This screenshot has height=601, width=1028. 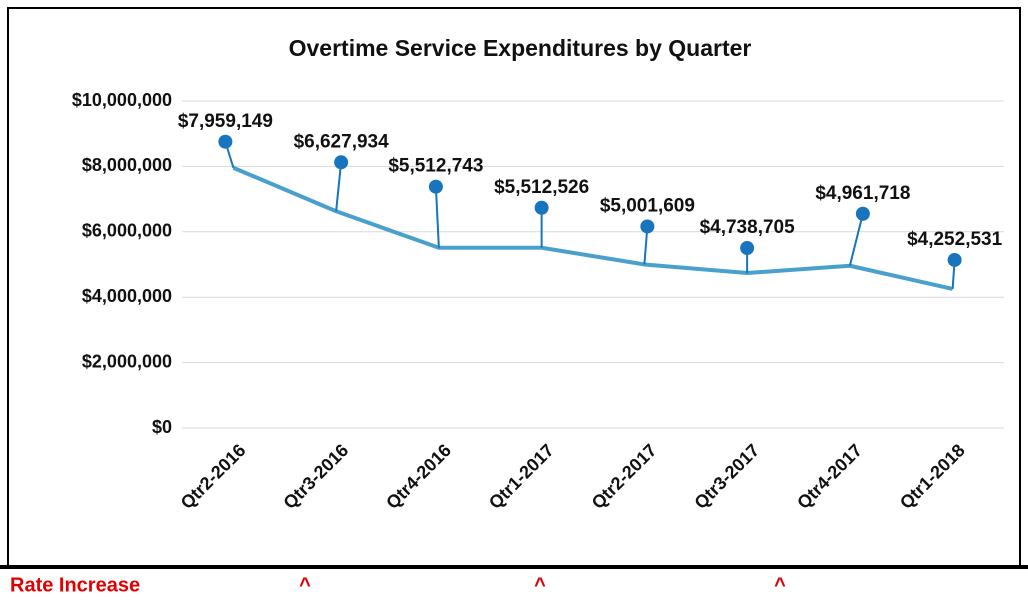 I want to click on footer-label: Rate Increase, so click(x=75, y=585).